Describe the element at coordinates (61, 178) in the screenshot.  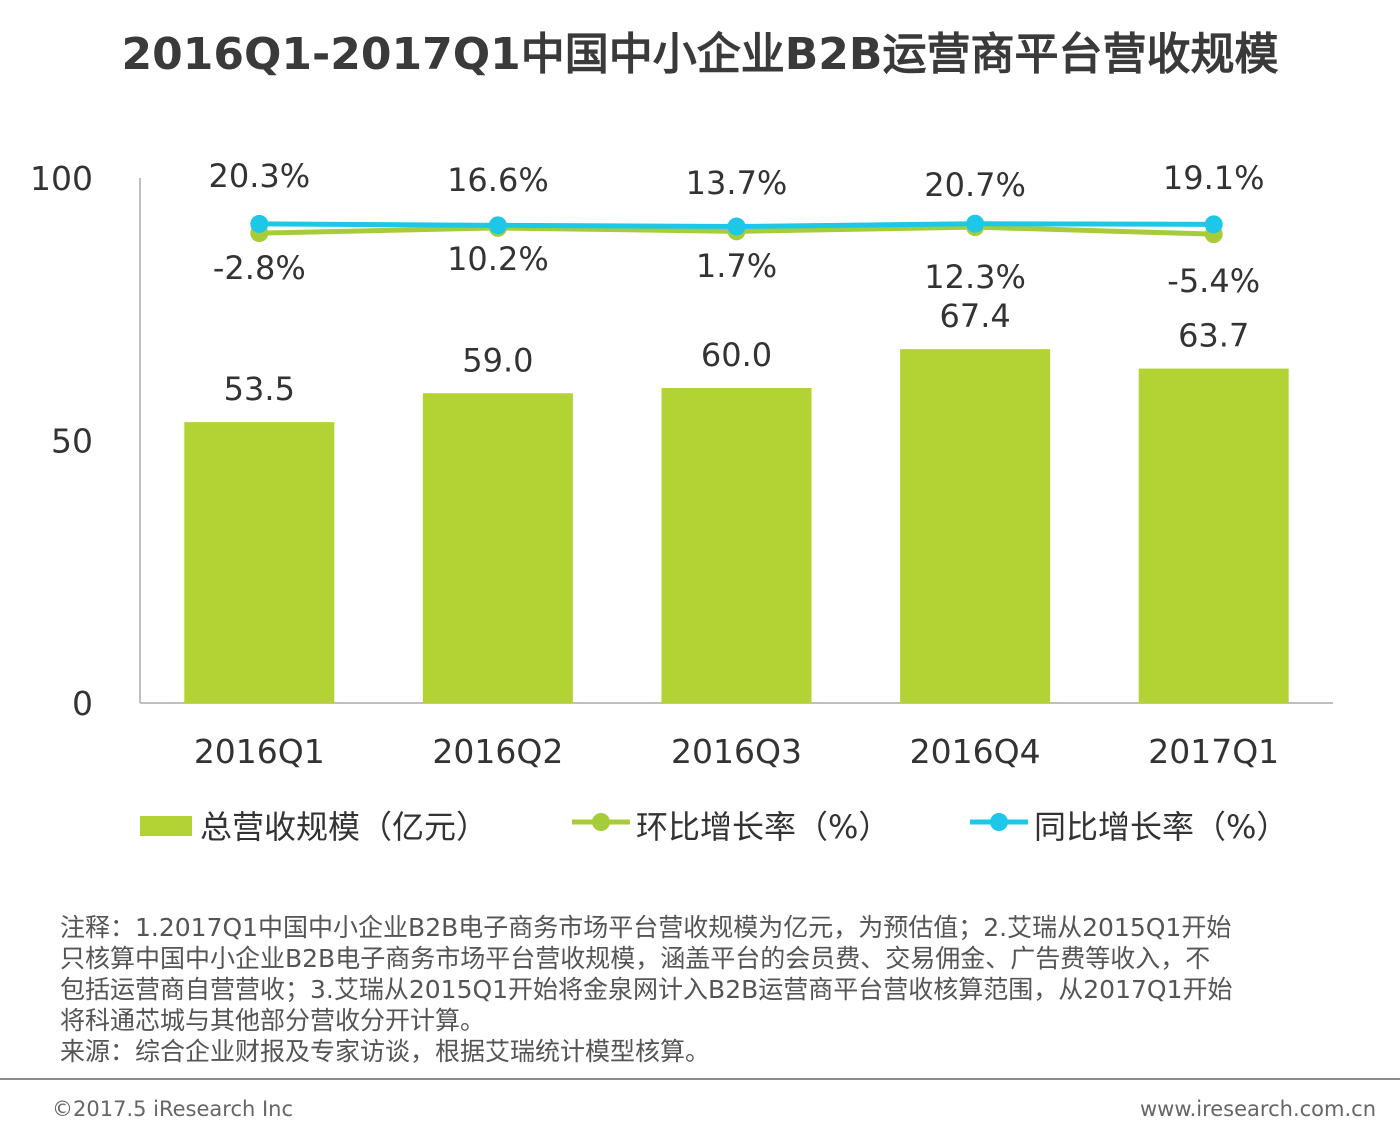
I see `y-tick-label: 100` at that location.